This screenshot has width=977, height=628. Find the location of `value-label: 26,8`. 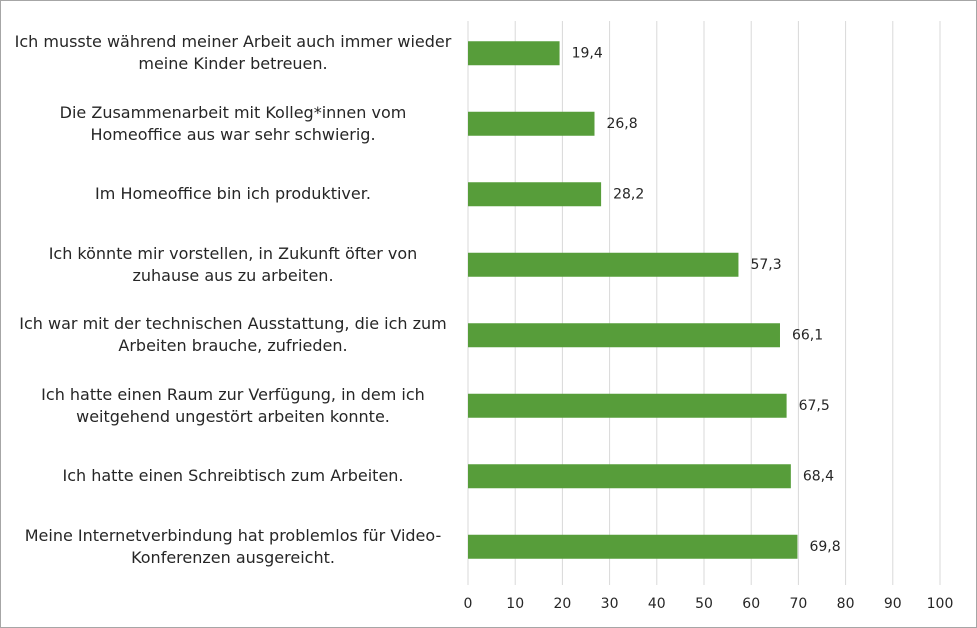

value-label: 26,8 is located at coordinates (621, 124).